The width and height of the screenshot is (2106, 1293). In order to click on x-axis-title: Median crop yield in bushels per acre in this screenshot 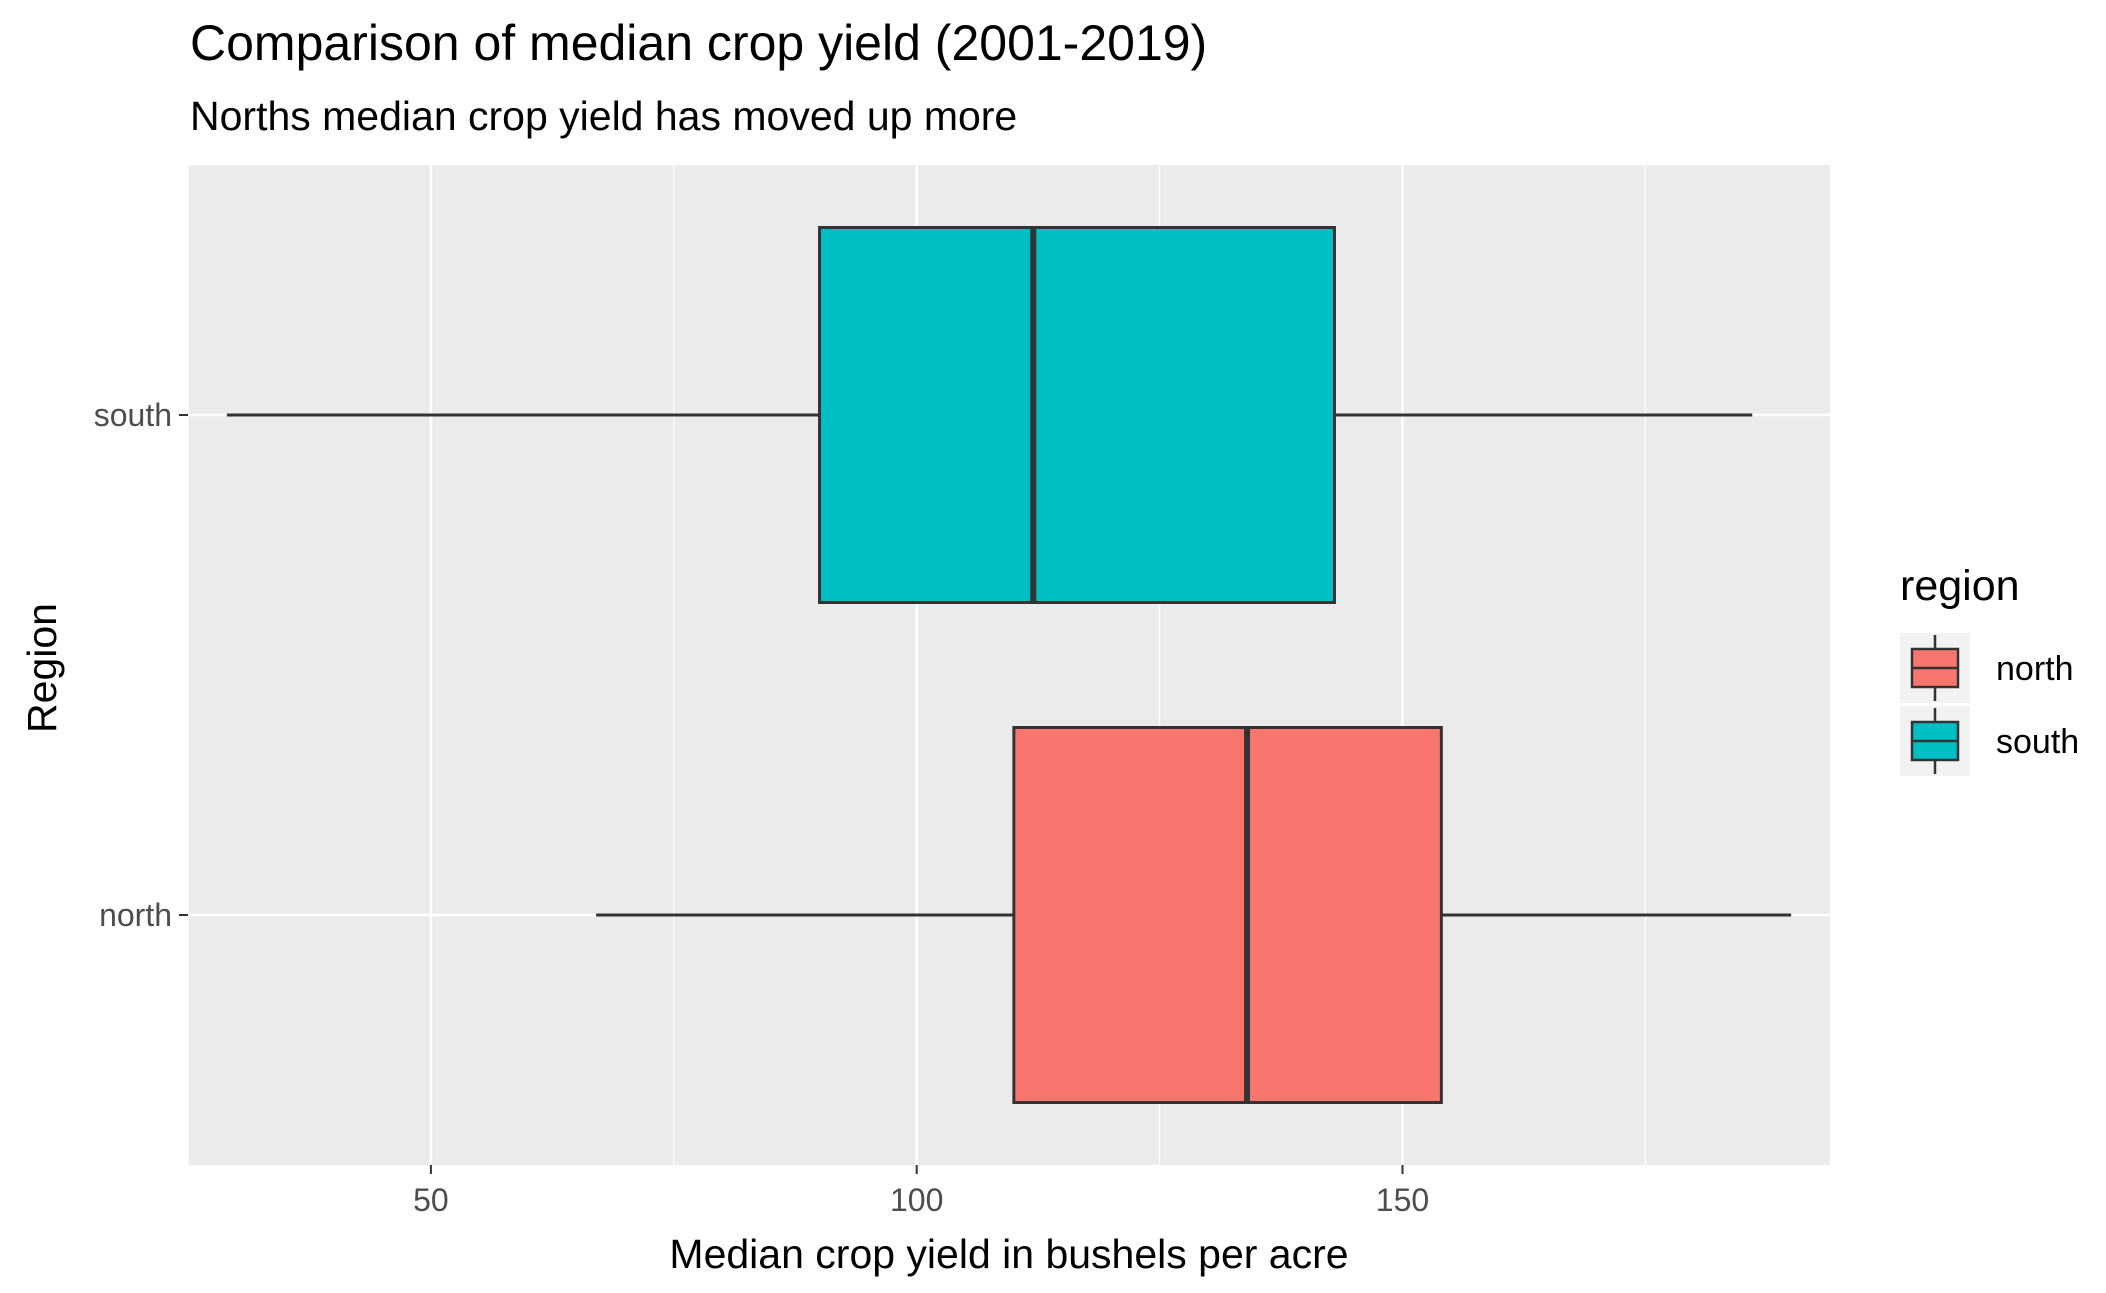, I will do `click(1008, 1254)`.